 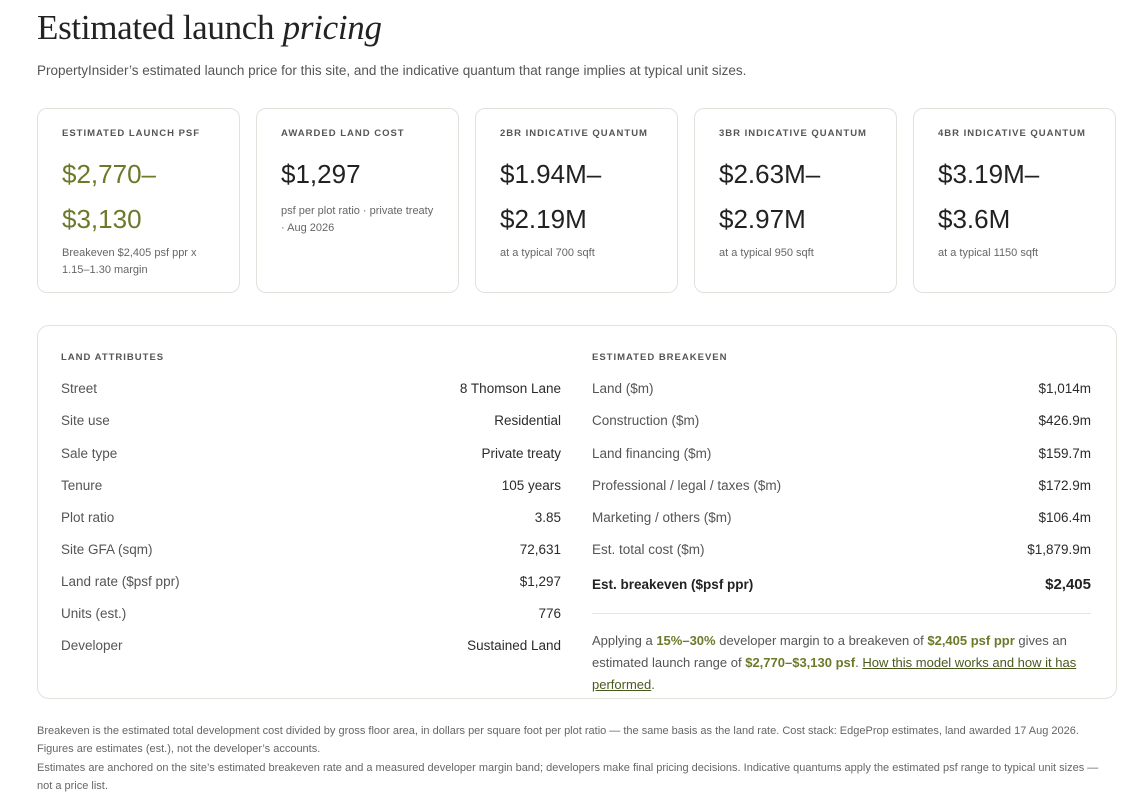 I want to click on card-label: 3BR INDICATIVE QUANTUM, so click(x=793, y=133).